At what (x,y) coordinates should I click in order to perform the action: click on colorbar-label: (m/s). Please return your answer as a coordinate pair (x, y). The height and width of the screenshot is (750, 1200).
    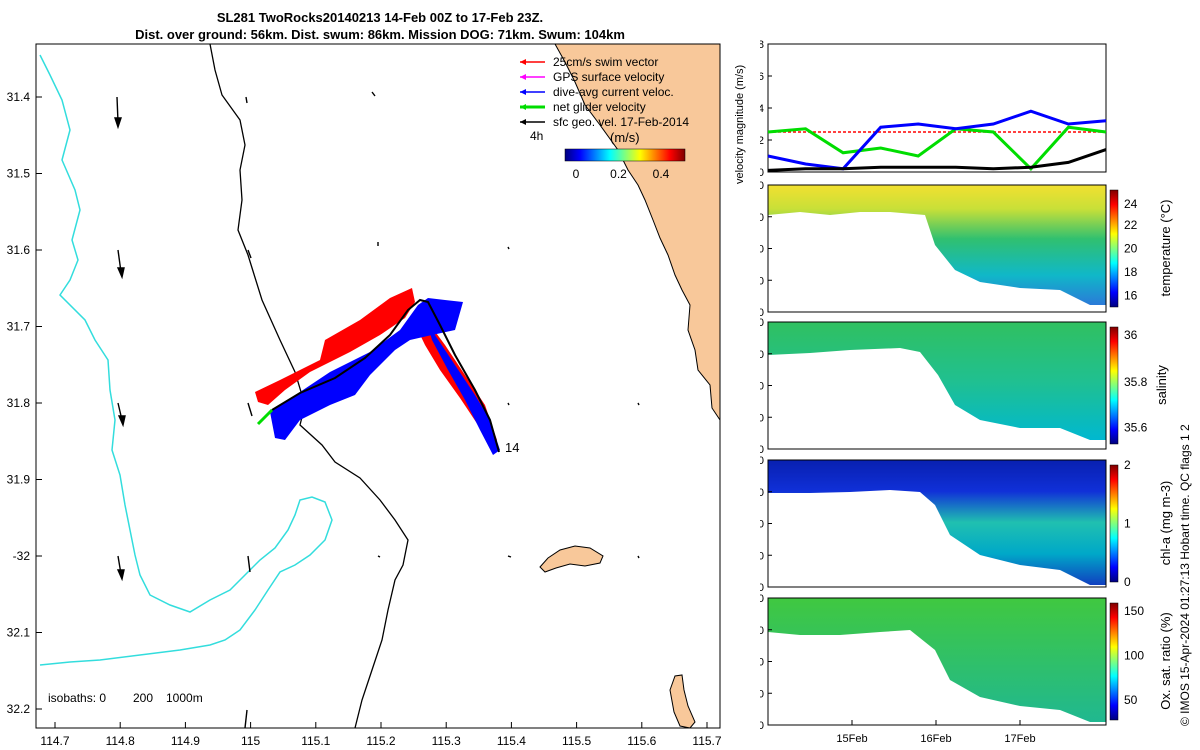
    Looking at the image, I should click on (625, 137).